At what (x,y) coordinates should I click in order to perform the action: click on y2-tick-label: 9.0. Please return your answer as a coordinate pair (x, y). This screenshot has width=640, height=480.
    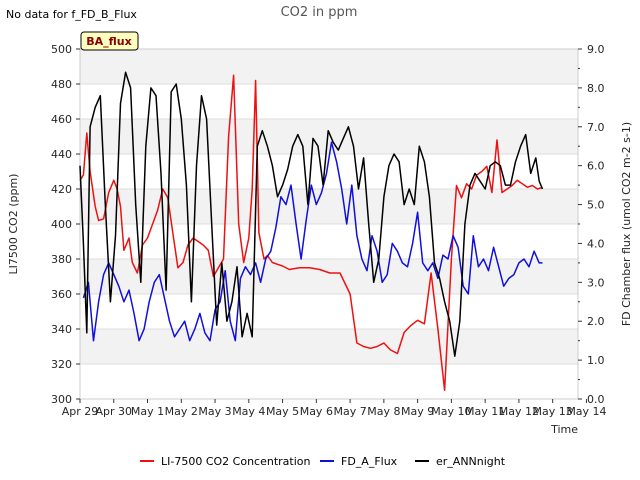
    Looking at the image, I should click on (596, 49).